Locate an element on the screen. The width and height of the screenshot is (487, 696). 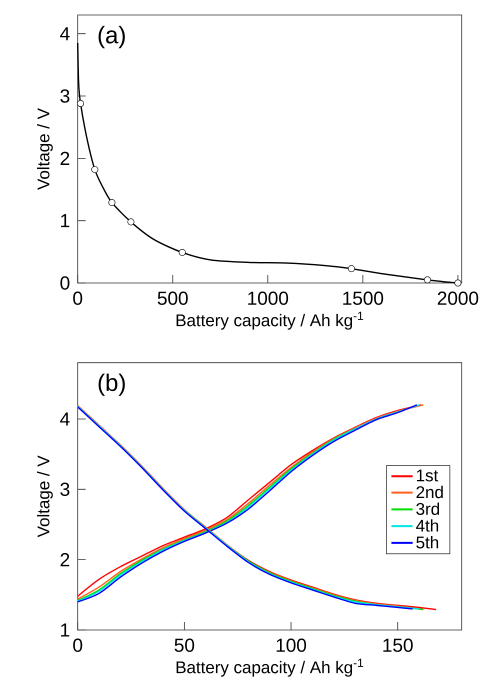
legend-label: 4th is located at coordinates (427, 525).